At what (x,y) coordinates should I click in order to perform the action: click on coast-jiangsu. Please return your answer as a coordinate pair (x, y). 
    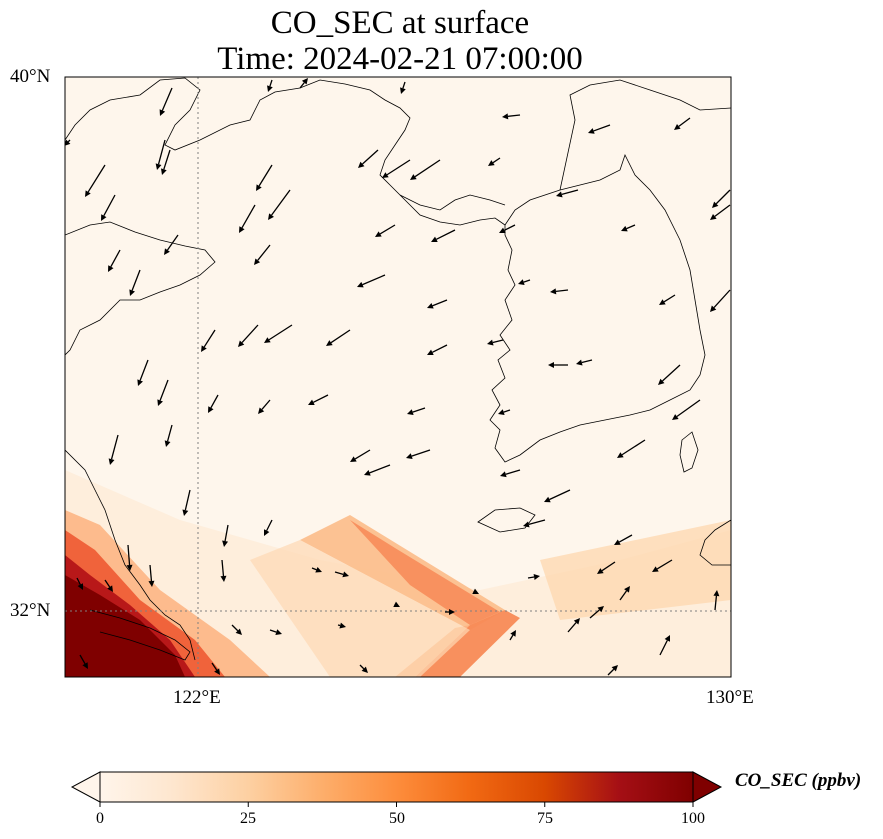
    Looking at the image, I should click on (130, 555).